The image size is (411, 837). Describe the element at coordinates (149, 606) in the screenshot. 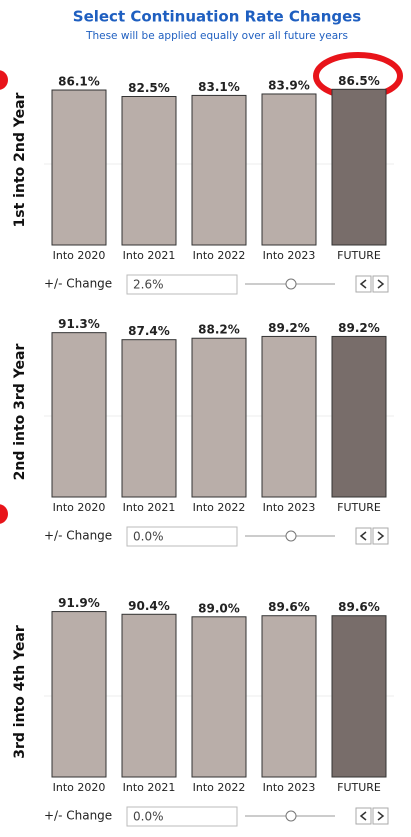

I see `data-label: 90.4%` at that location.